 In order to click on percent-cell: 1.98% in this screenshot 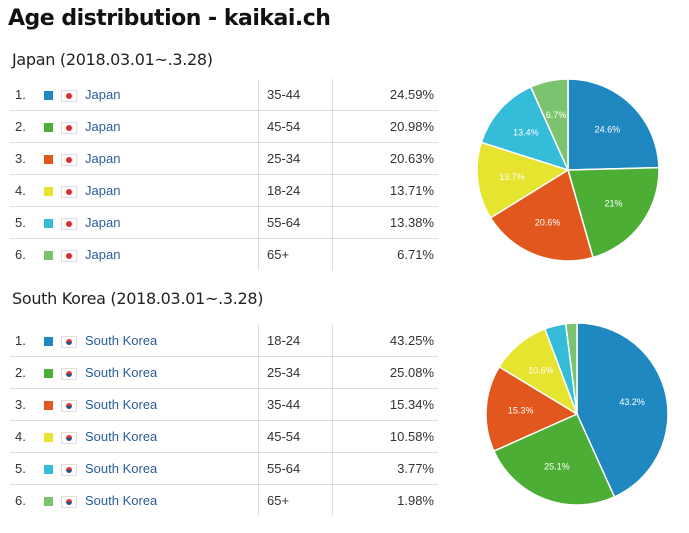, I will do `click(385, 500)`.